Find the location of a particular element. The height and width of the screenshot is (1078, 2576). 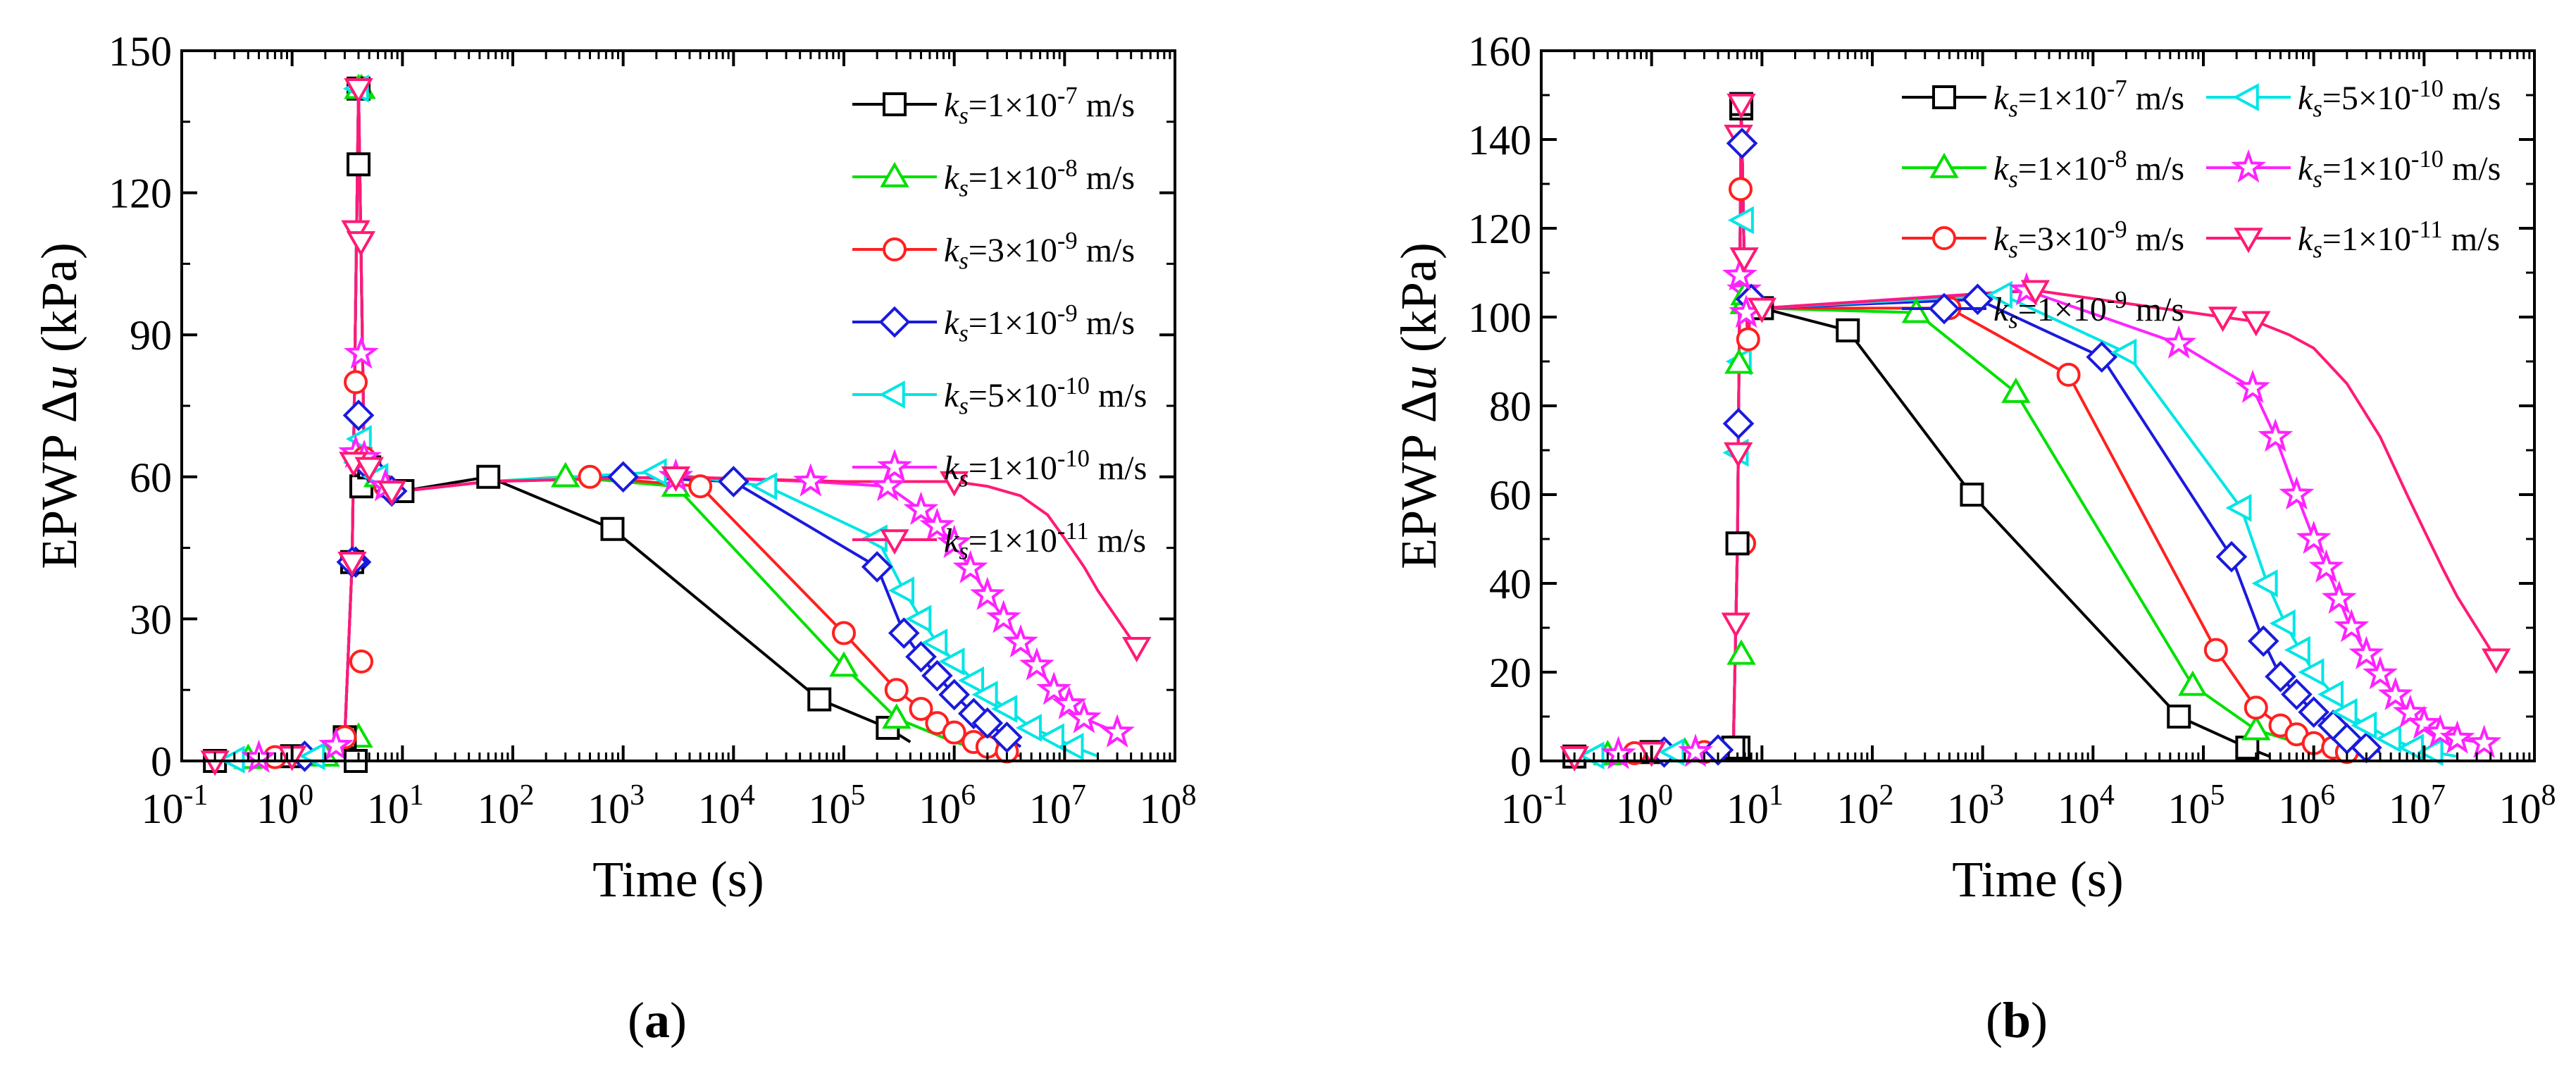

y-tick-label: 90 is located at coordinates (151, 336).